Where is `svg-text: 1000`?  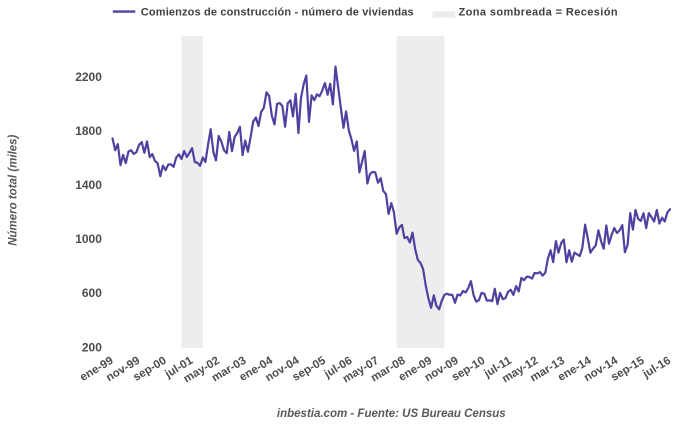 svg-text: 1000 is located at coordinates (88, 239).